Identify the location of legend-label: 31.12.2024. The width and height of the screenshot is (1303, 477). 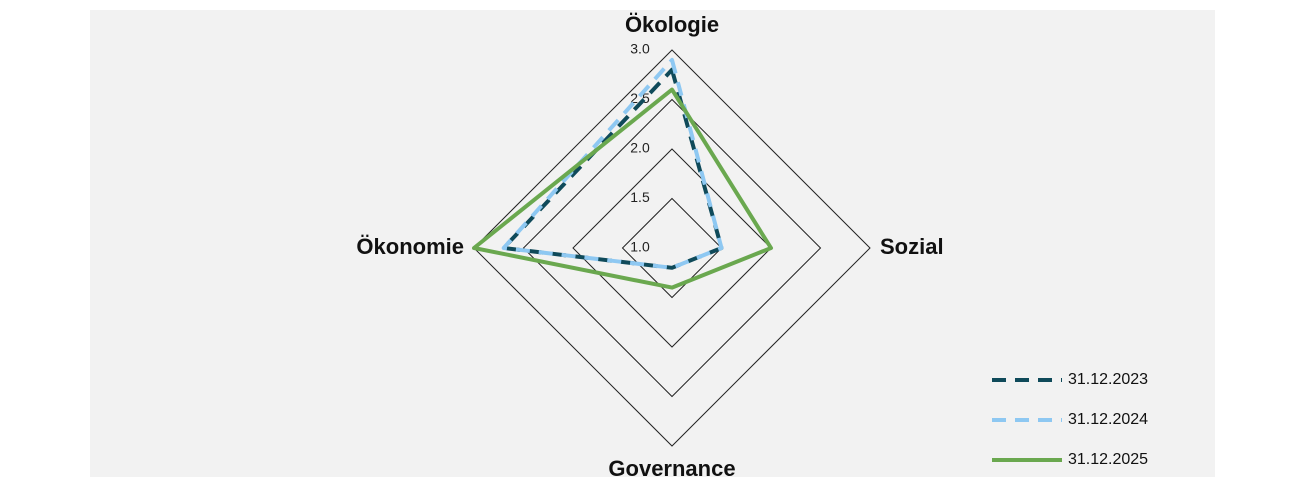
(1108, 419).